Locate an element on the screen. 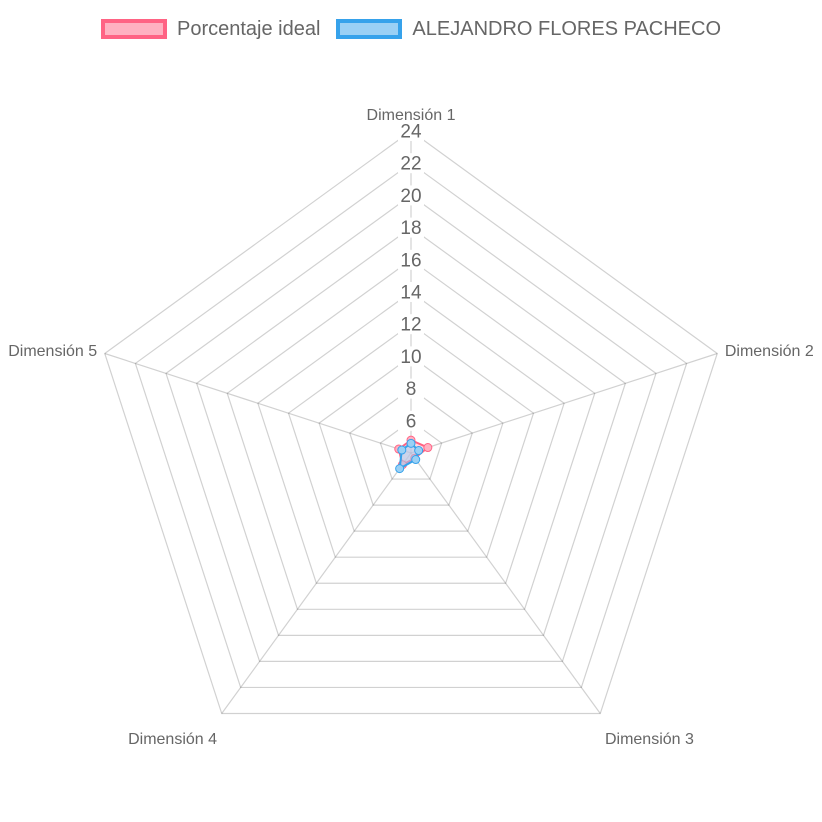 This screenshot has width=822, height=822. tick-label-12: 12 is located at coordinates (410, 325).